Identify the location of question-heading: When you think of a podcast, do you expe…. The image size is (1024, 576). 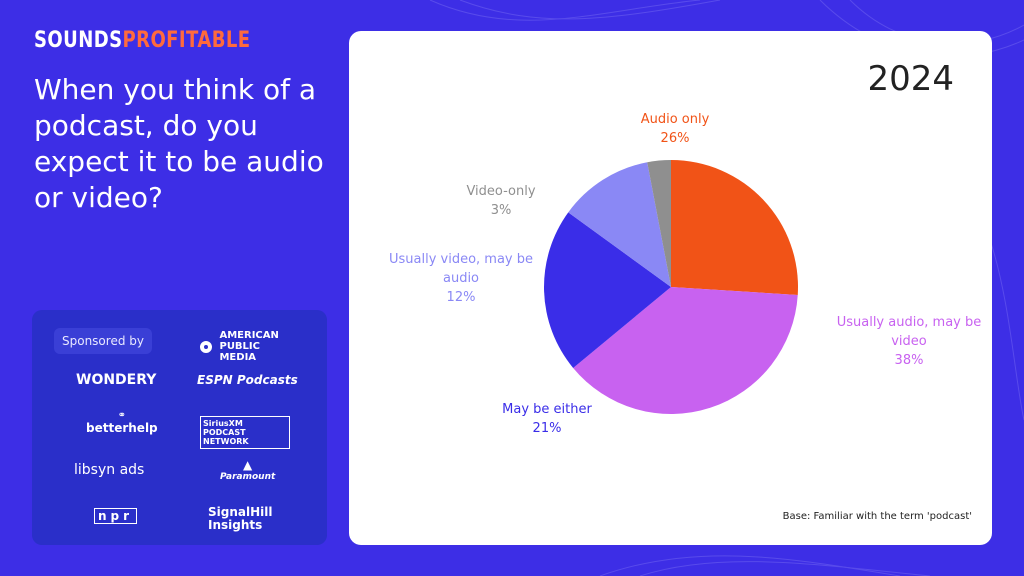
(179, 143).